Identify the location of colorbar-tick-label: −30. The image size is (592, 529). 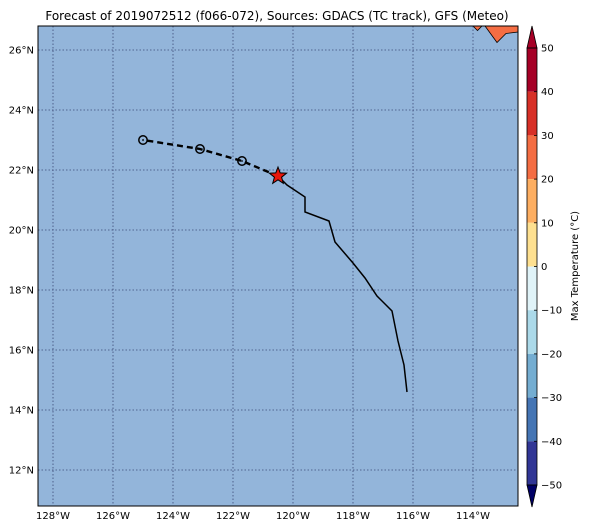
(551, 398).